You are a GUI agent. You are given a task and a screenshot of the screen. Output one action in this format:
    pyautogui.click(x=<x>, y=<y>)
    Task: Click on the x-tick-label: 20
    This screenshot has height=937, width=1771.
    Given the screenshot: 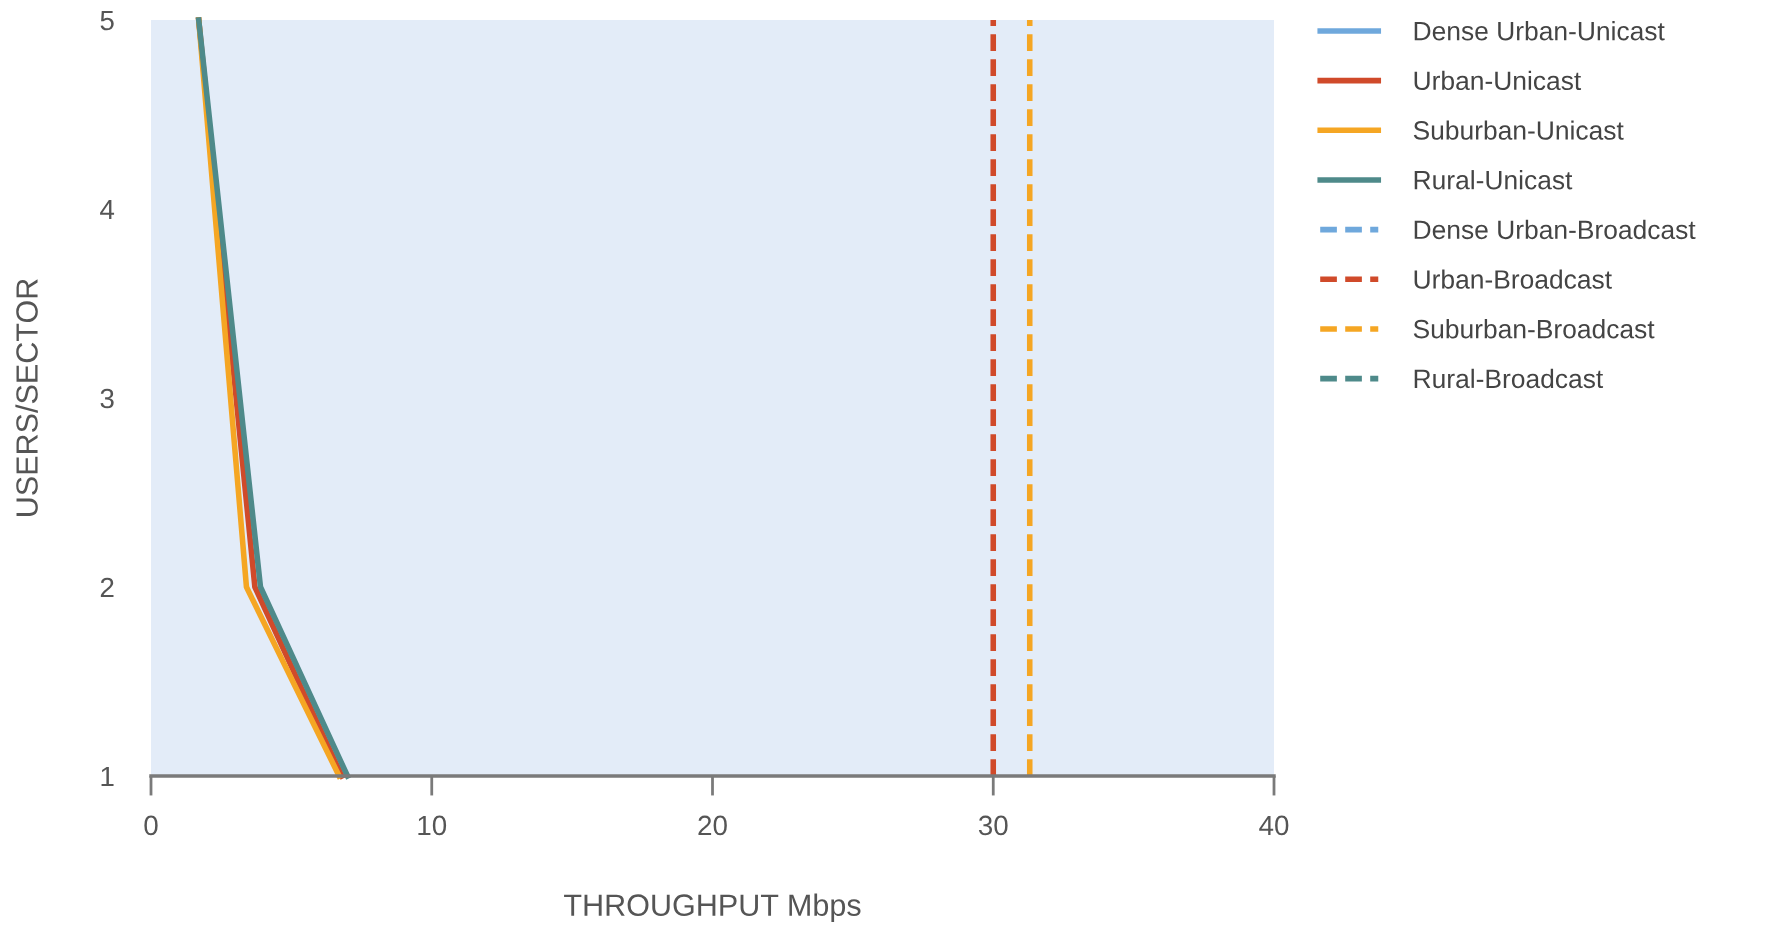 What is the action you would take?
    pyautogui.click(x=712, y=825)
    